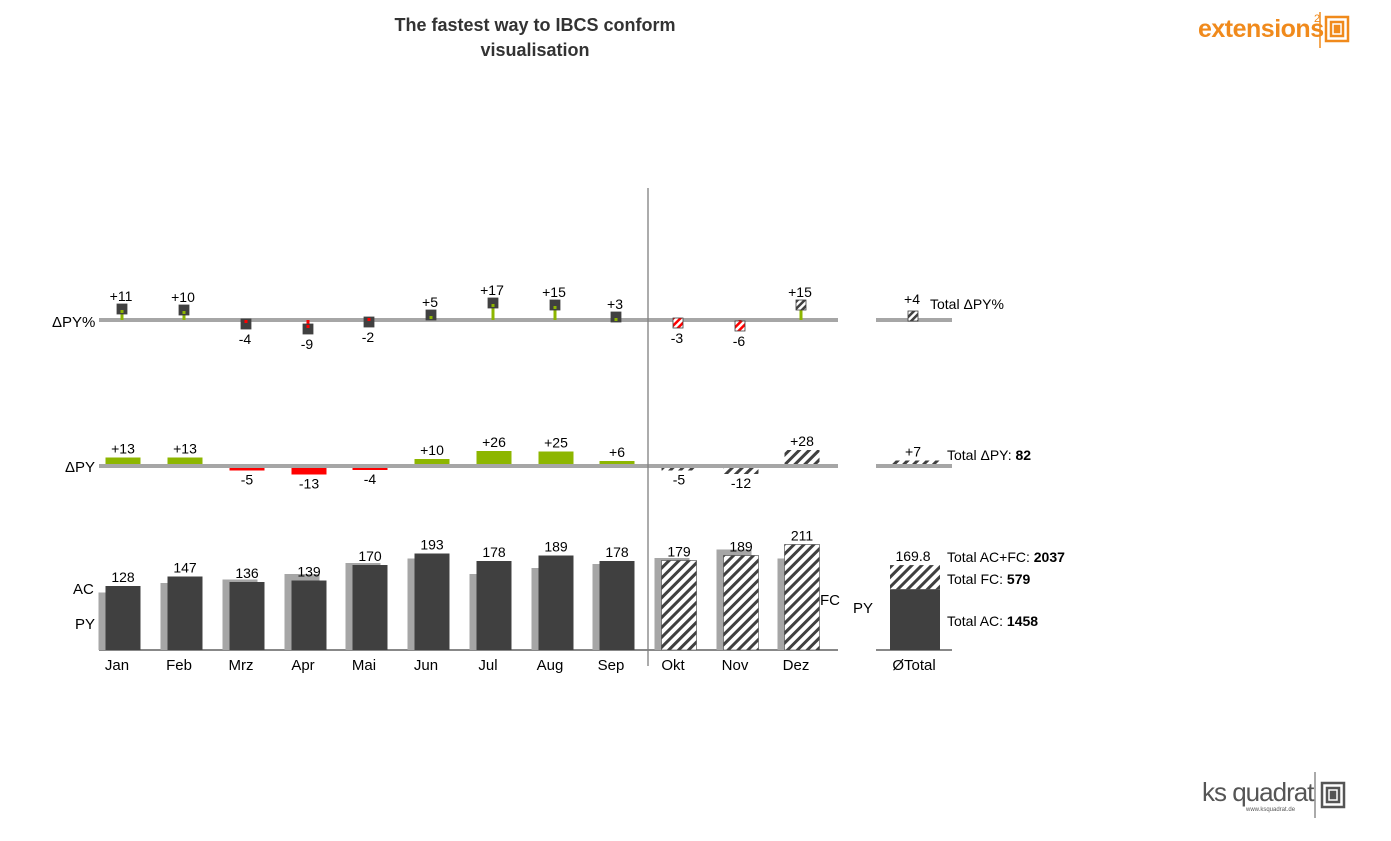 This screenshot has width=1391, height=841. Describe the element at coordinates (615, 304) in the screenshot. I see `delta-pct-label: +3` at that location.